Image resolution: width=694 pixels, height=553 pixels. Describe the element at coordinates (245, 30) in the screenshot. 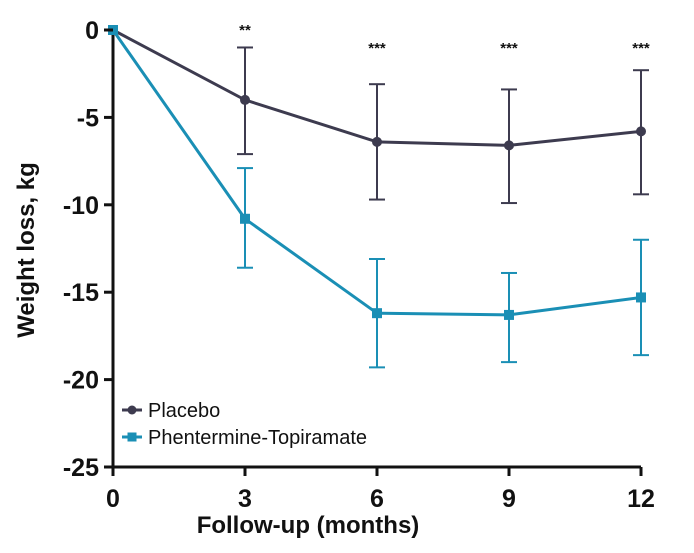

I see `significance-label: **` at that location.